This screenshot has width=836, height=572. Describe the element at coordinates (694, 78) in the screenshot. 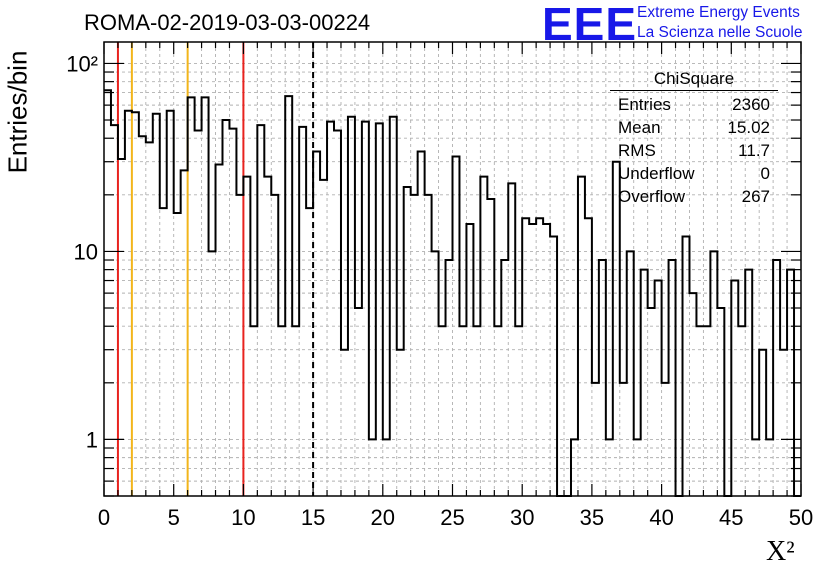

I see `stats-title: ChiSquare` at that location.